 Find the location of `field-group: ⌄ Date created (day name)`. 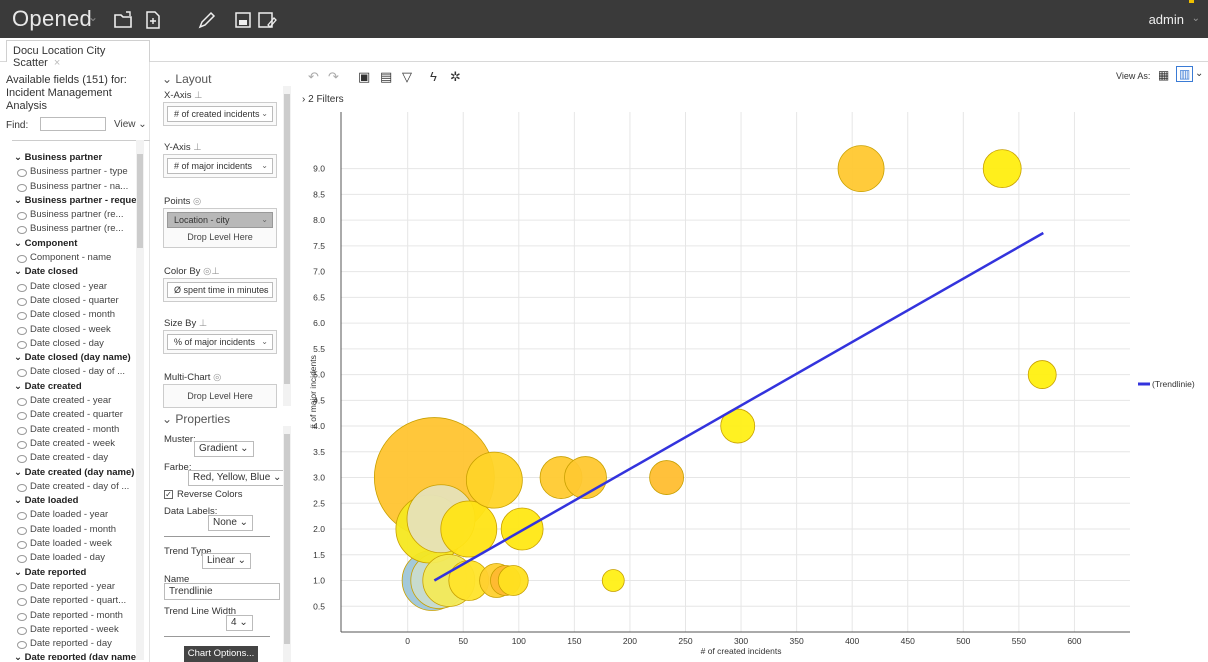

field-group: ⌄ Date created (day name) is located at coordinates (74, 472).